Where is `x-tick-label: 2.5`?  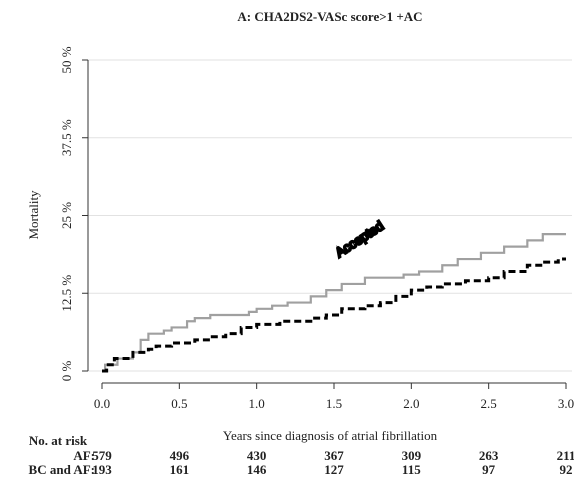 x-tick-label: 2.5 is located at coordinates (489, 403).